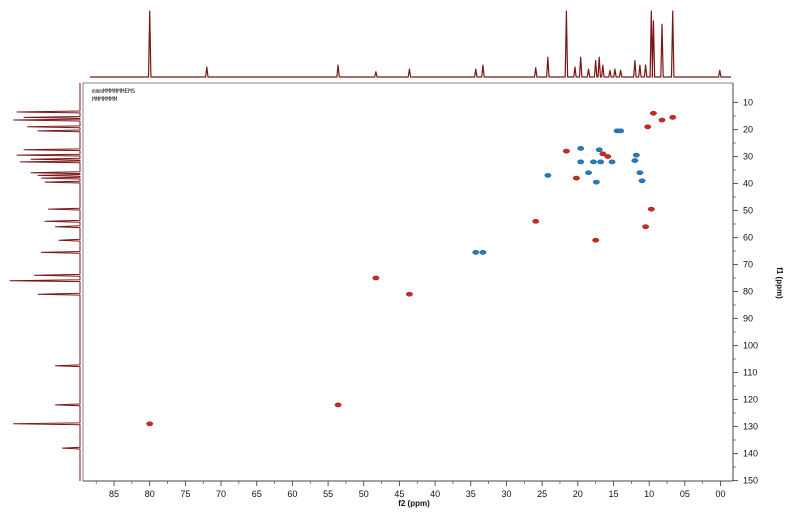 This screenshot has width=789, height=512. I want to click on y-axis: 10 20 30 40 50 60 70 80 90 100 110 120 130 140 150, so click(745, 284).